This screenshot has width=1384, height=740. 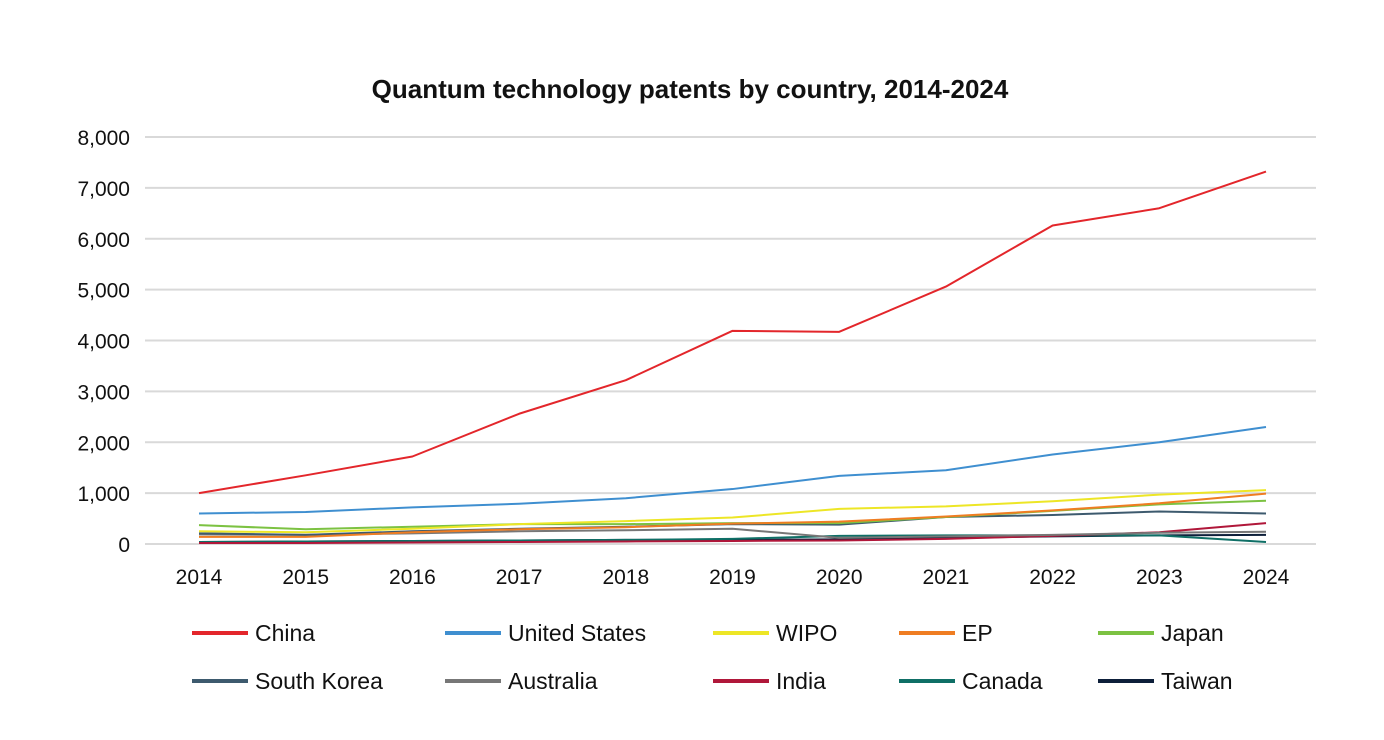 I want to click on legend-label: Taiwan, so click(x=1197, y=681).